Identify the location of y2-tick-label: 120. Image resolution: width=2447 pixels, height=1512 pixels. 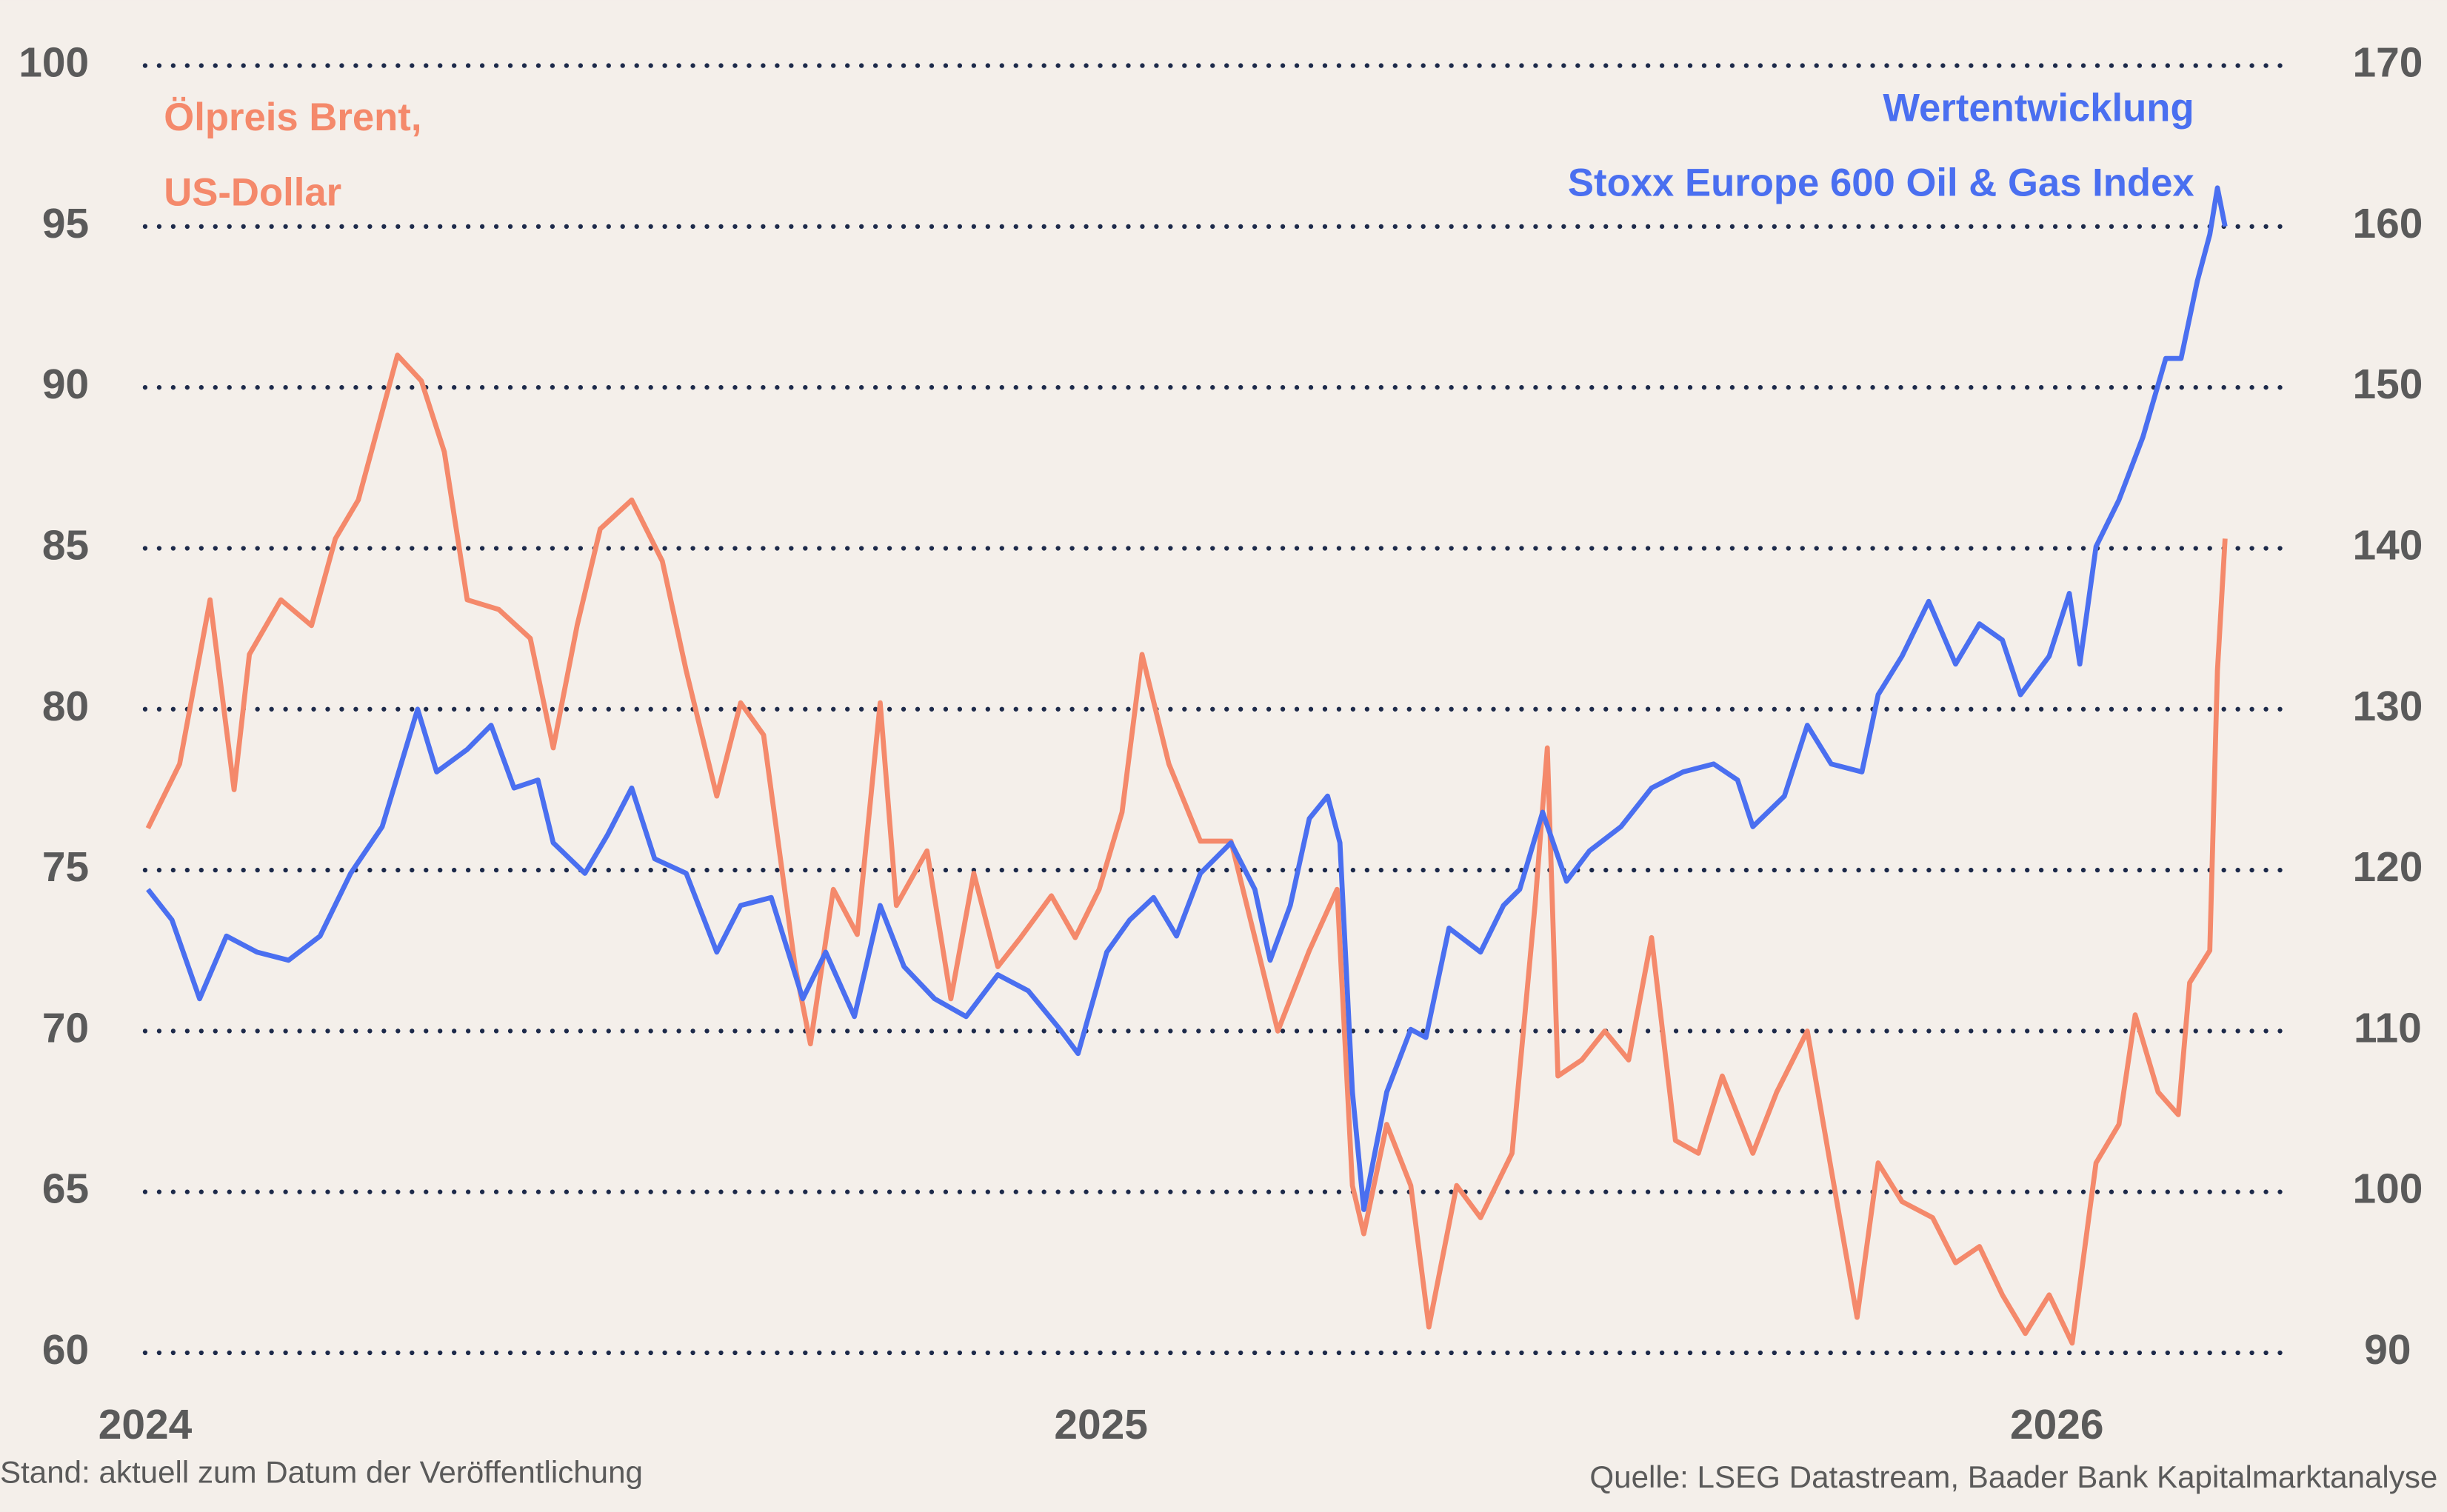
(2387, 867).